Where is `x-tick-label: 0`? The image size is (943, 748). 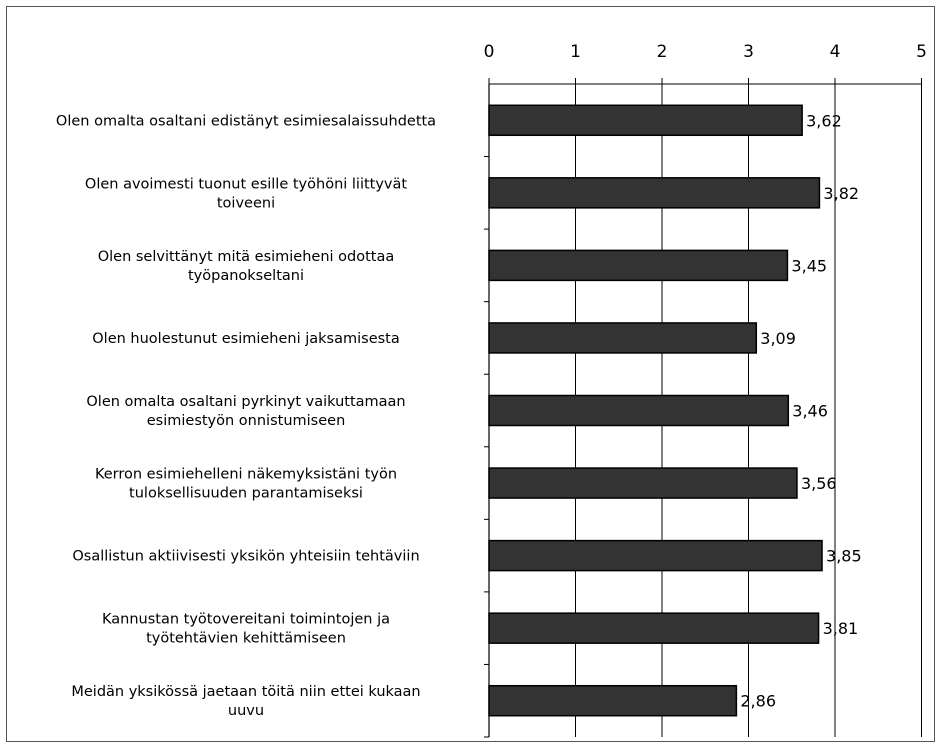
x-tick-label: 0 is located at coordinates (489, 52).